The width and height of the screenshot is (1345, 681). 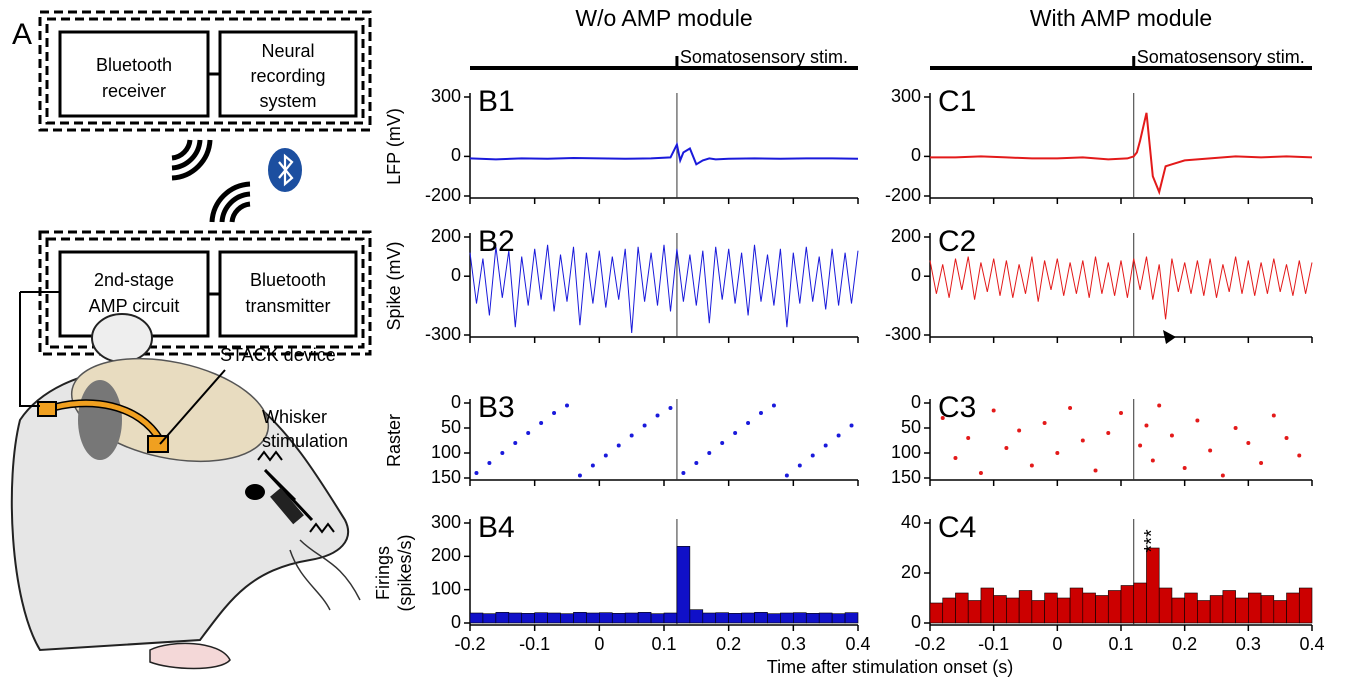 What do you see at coordinates (728, 644) in the screenshot?
I see `x-tick-label: 0.2` at bounding box center [728, 644].